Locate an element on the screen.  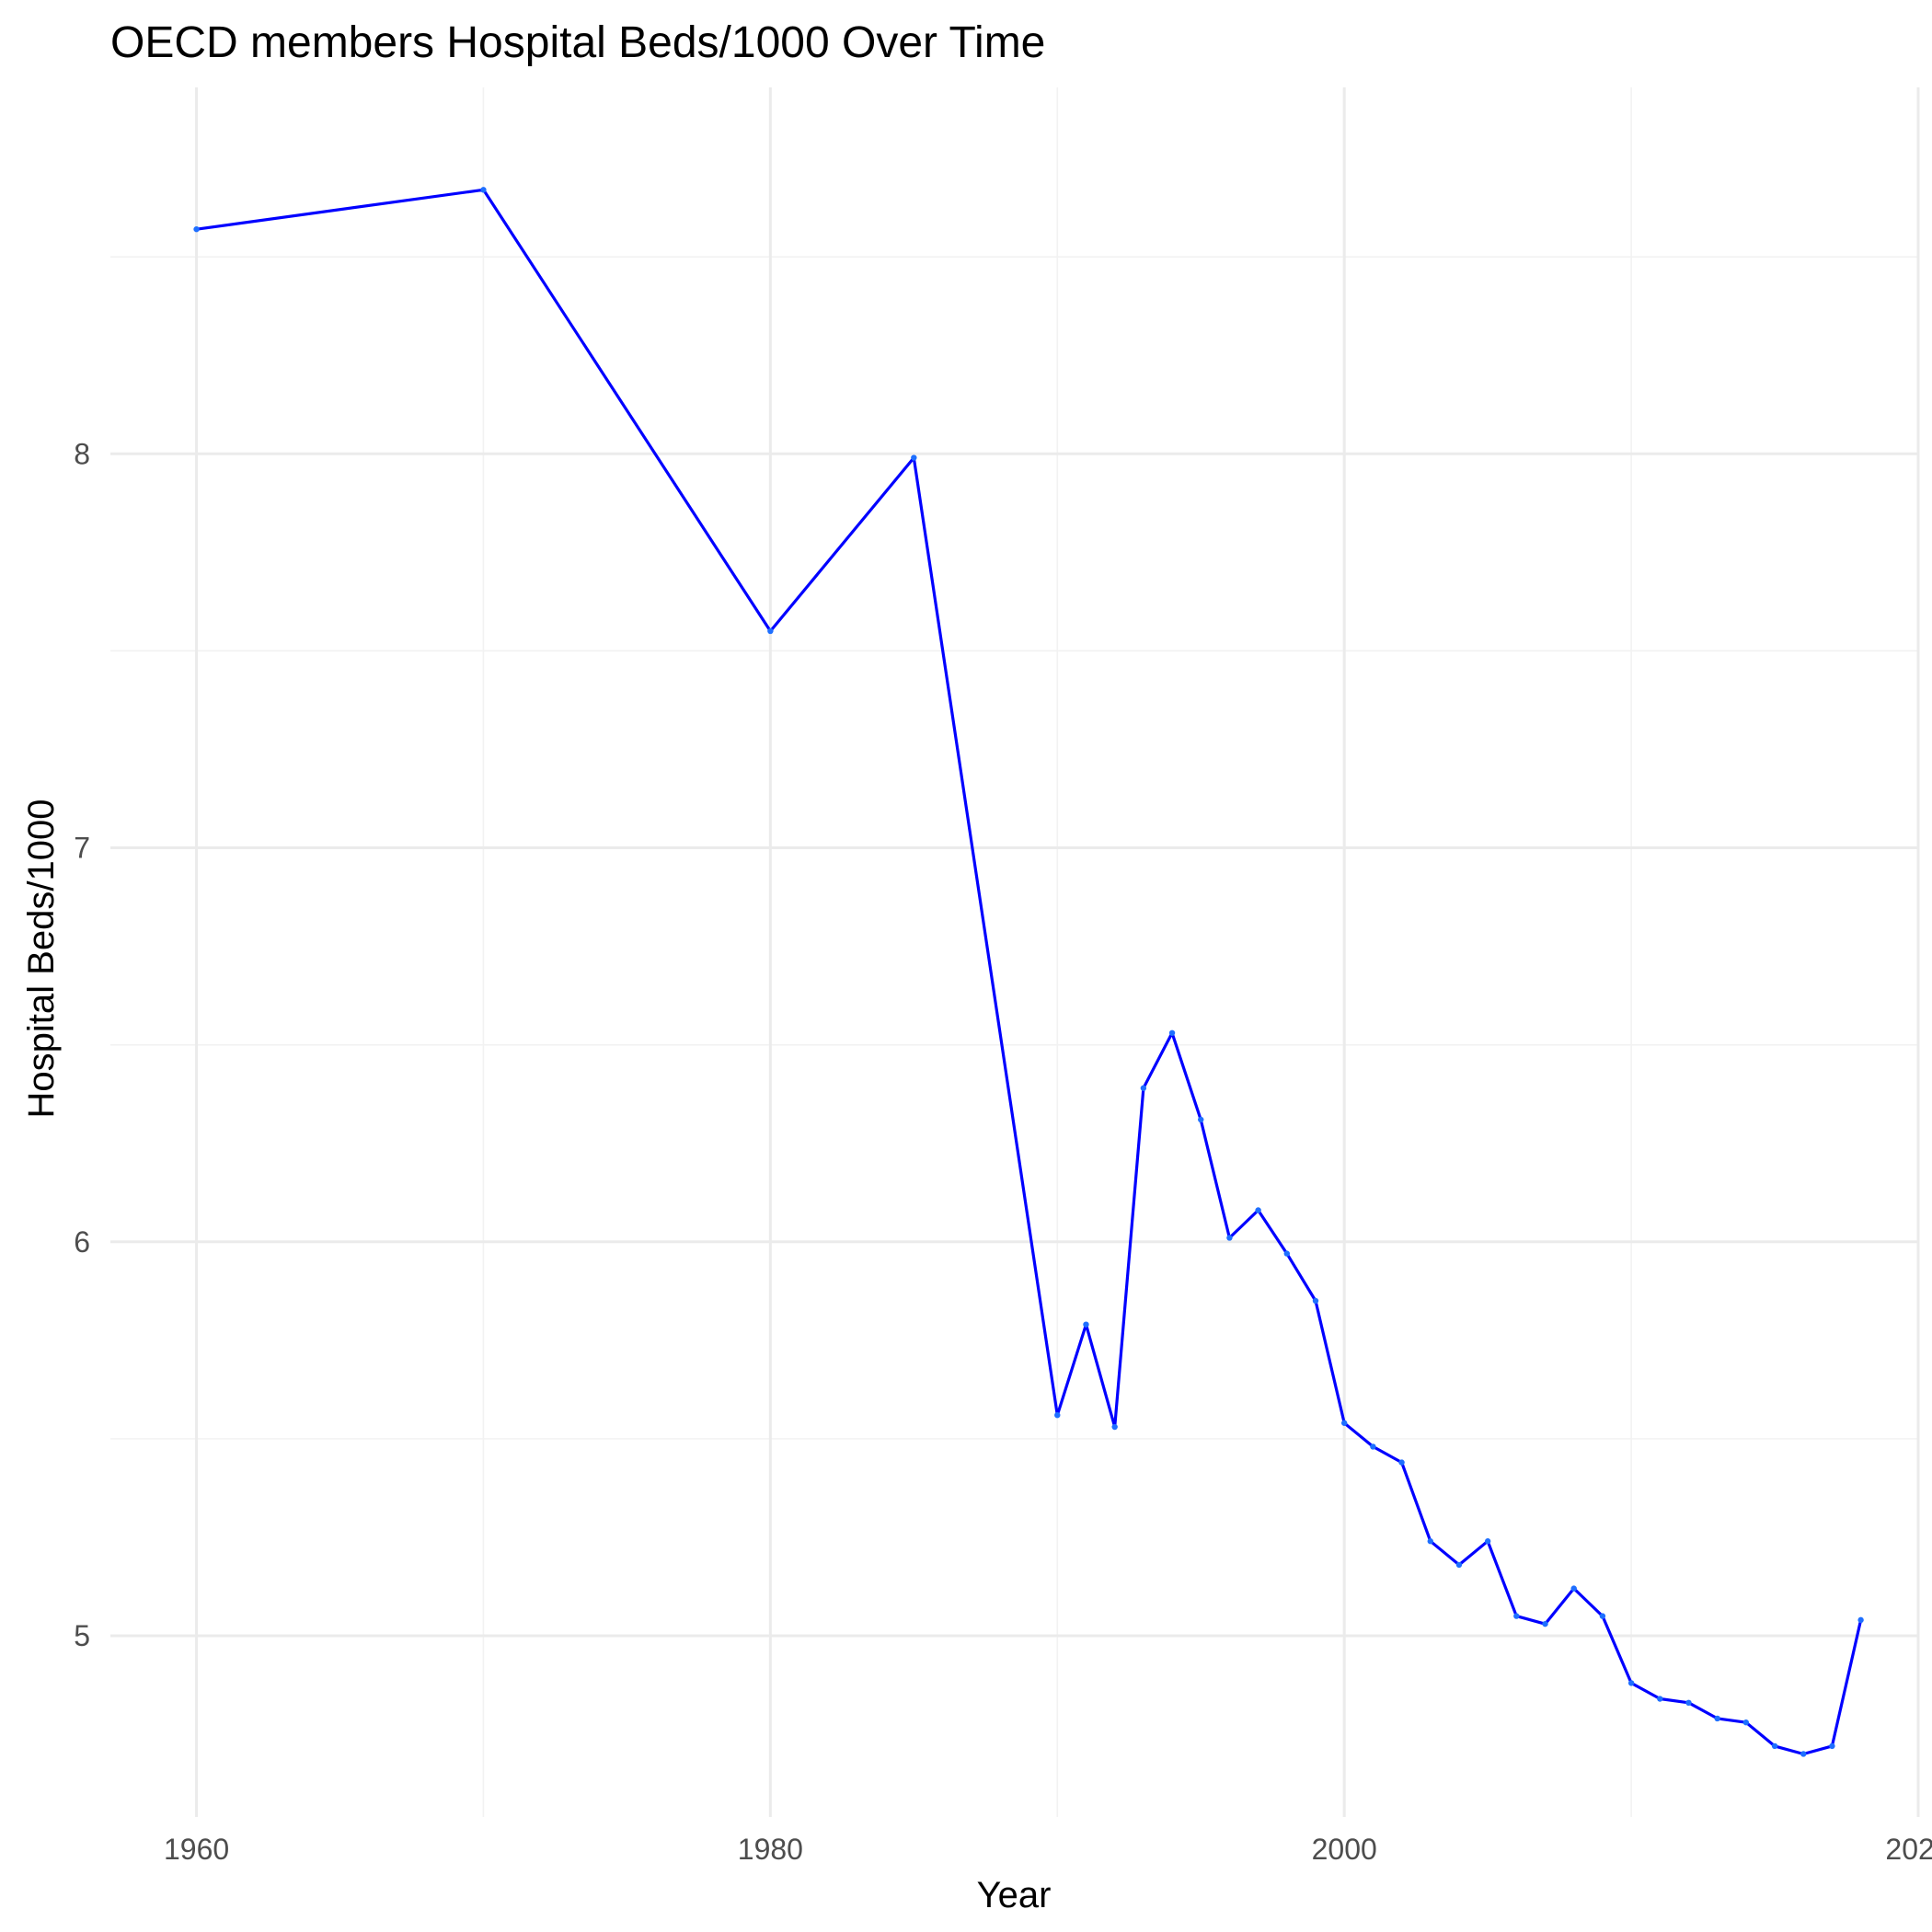
x-tick-label: 2000 is located at coordinates (1344, 1849).